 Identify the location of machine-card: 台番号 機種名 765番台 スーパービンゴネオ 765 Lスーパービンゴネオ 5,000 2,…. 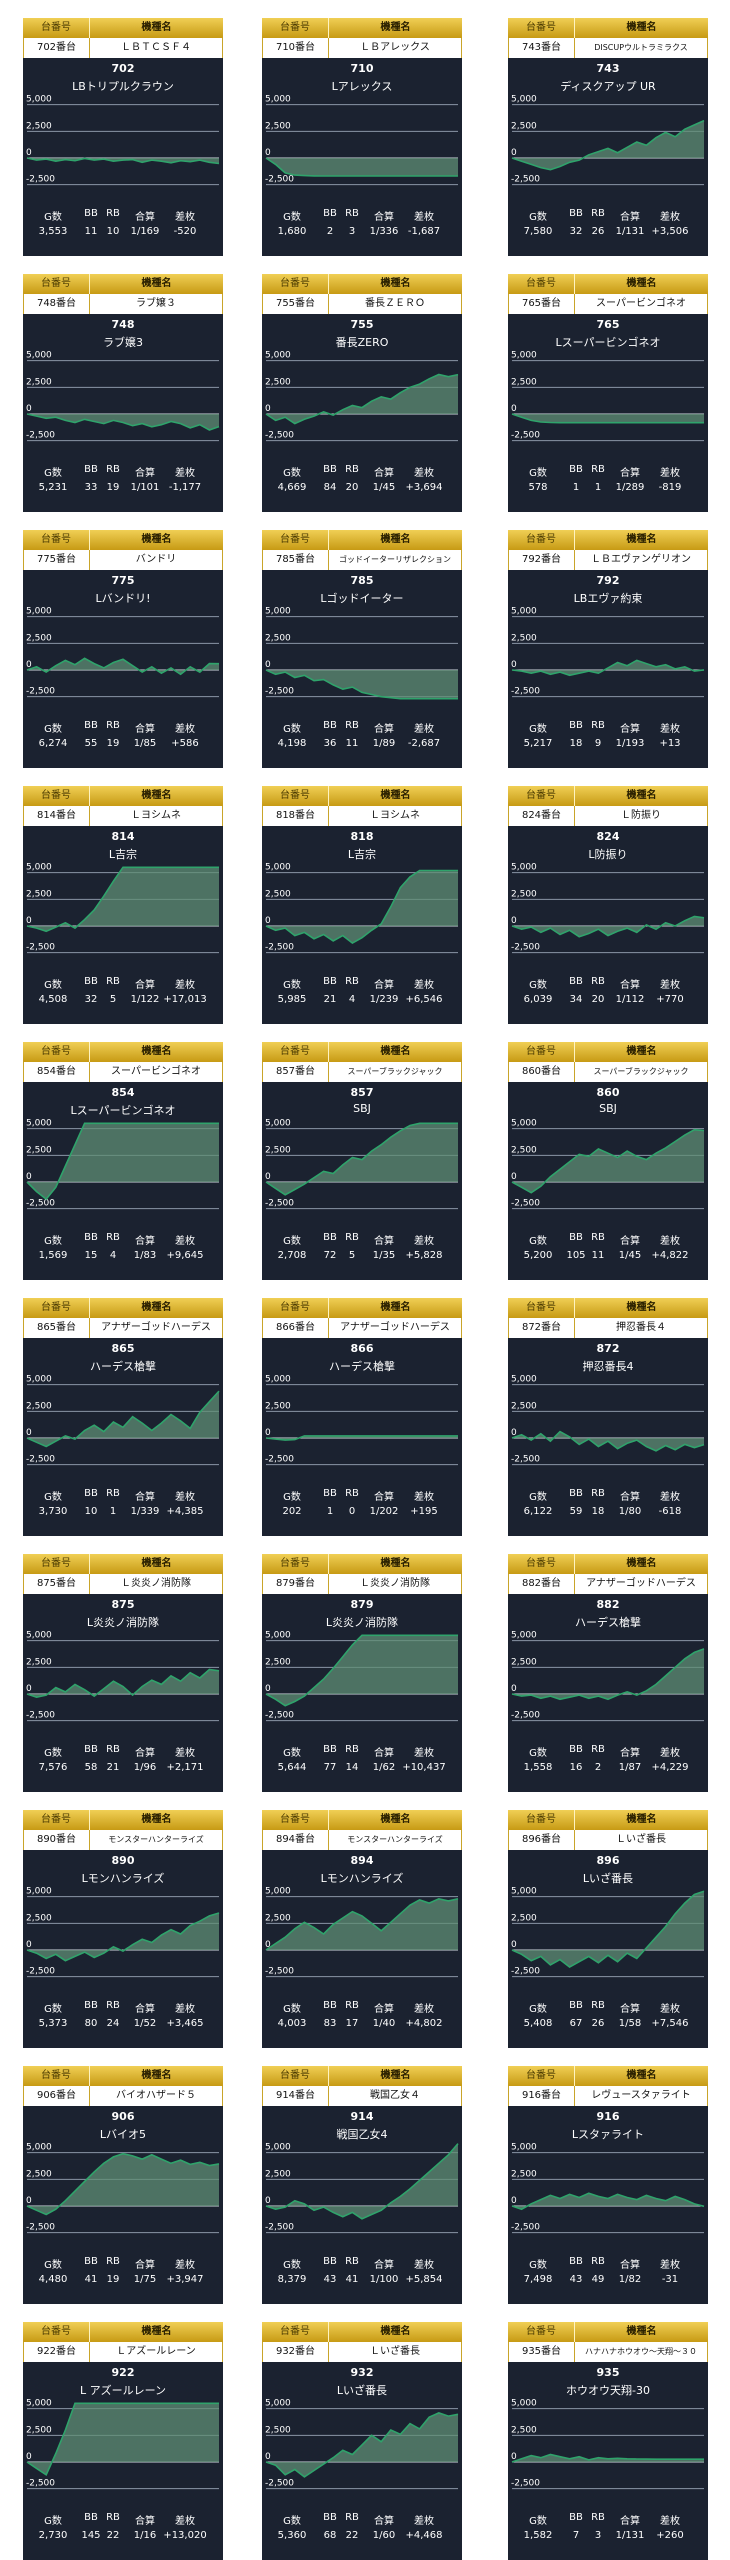
(608, 393).